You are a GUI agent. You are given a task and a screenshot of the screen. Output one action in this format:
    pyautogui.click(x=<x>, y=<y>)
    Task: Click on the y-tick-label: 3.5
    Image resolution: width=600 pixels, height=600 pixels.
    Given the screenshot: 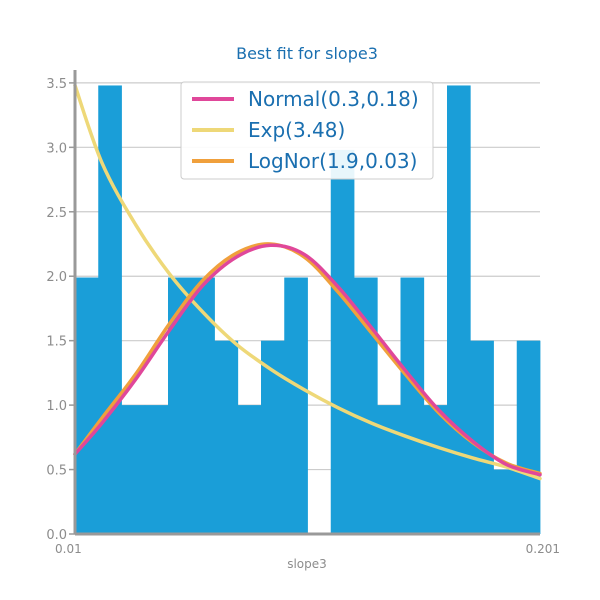 What is the action you would take?
    pyautogui.click(x=56, y=84)
    